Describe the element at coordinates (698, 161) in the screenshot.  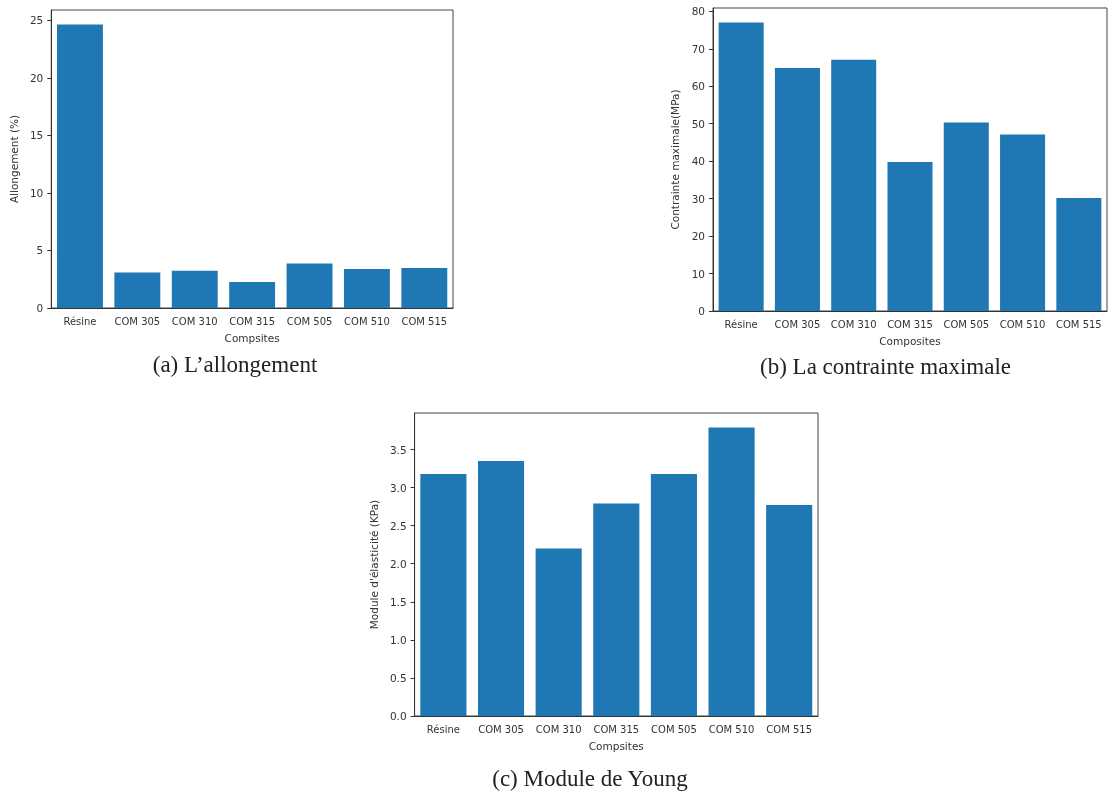
I see `y-tick-label: 40` at that location.